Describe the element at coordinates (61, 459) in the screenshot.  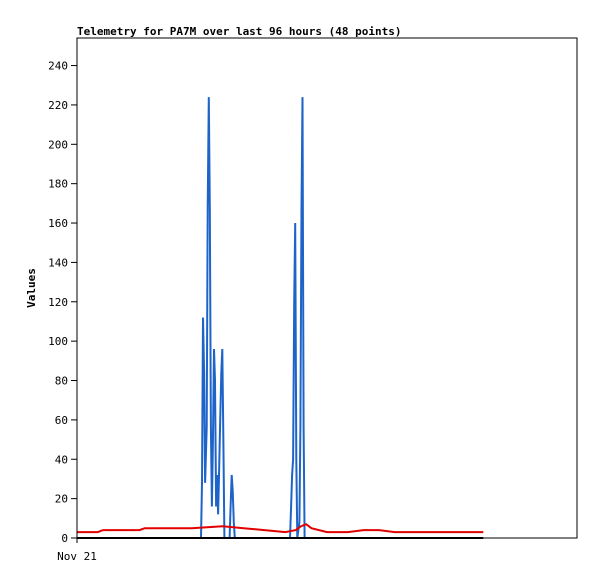
I see `y-tick-label: 40` at that location.